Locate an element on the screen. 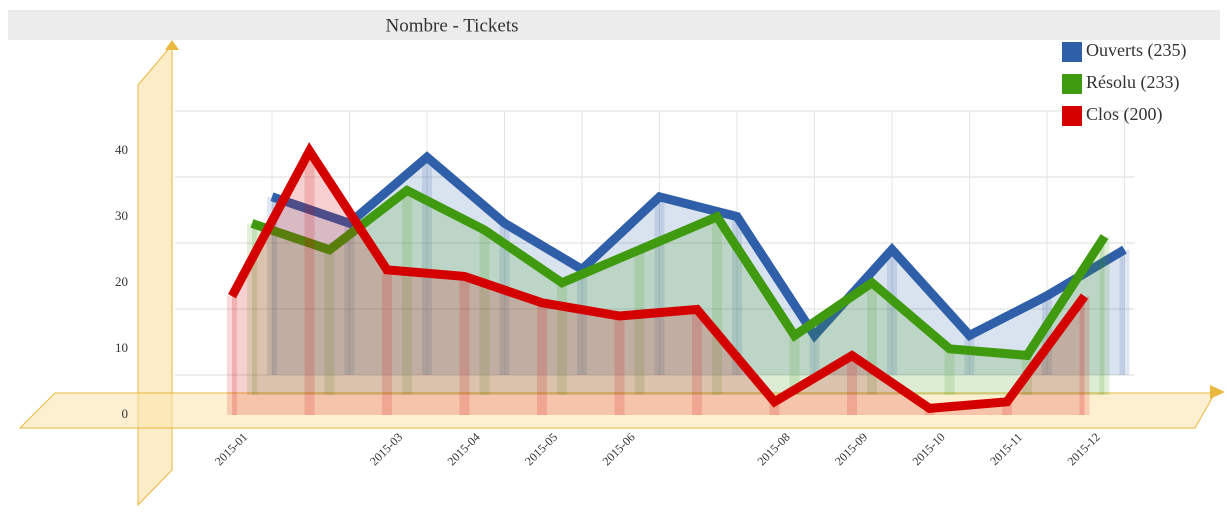 This screenshot has width=1227, height=513. x-tick-label: 2015-10 is located at coordinates (929, 449).